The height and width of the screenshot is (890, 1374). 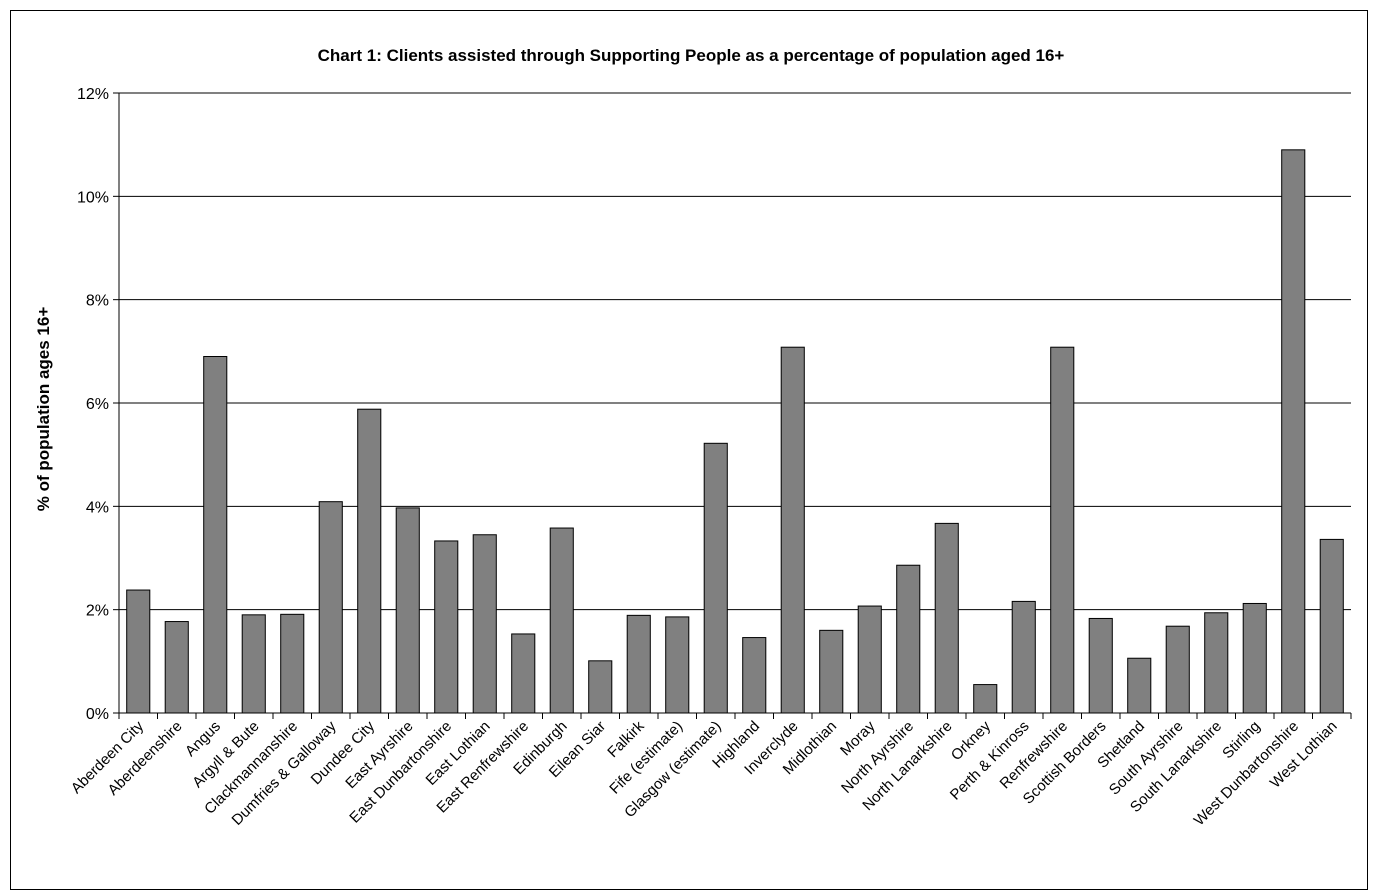 What do you see at coordinates (93, 197) in the screenshot?
I see `y-tick-label: 10%` at bounding box center [93, 197].